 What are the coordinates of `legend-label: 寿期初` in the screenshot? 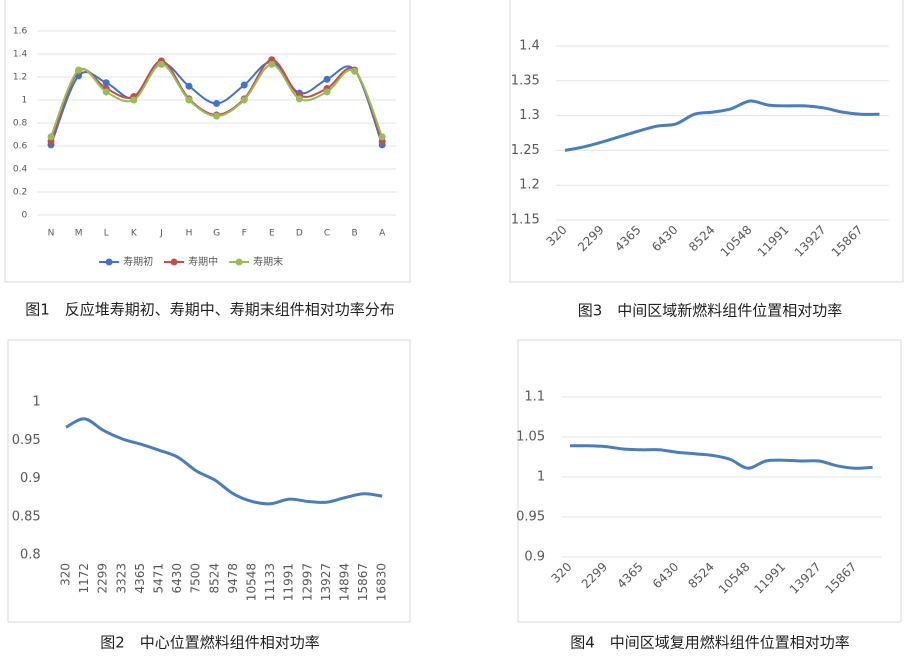 It's located at (138, 261).